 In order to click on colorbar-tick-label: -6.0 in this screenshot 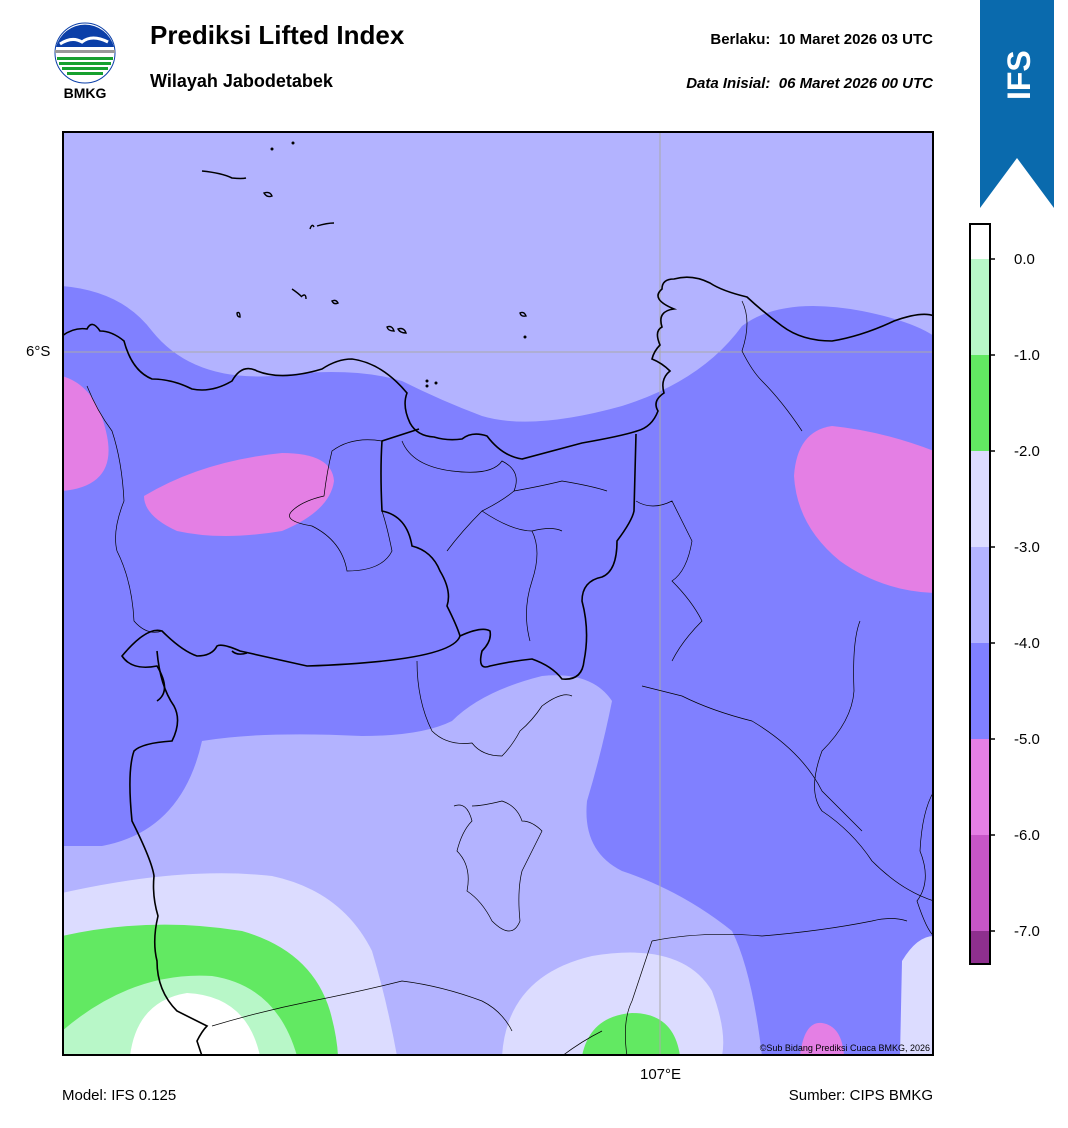, I will do `click(1027, 835)`.